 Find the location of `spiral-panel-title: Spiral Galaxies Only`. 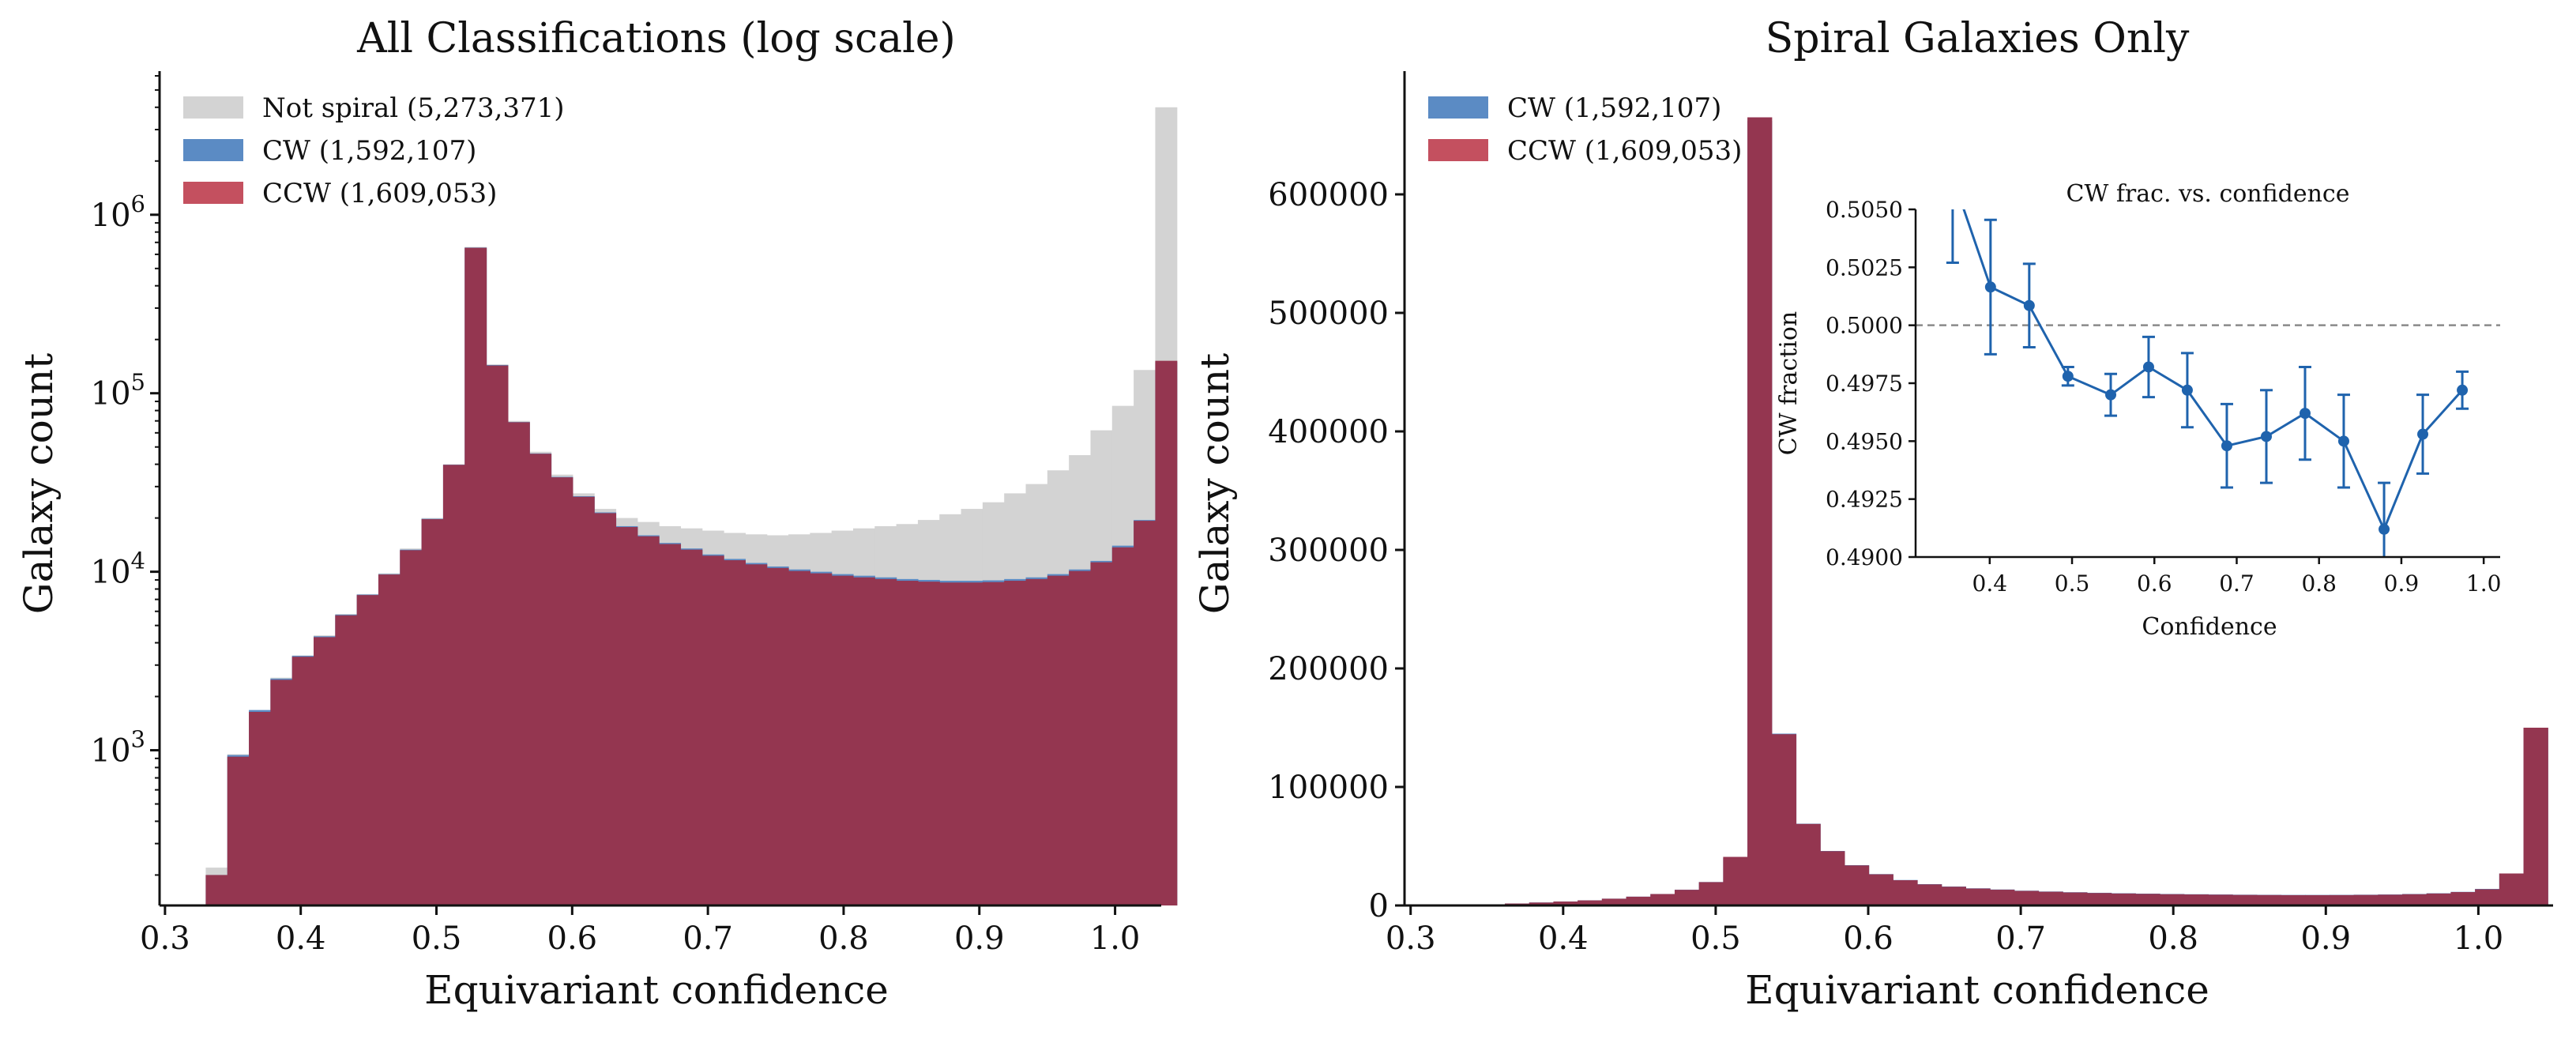

spiral-panel-title: Spiral Galaxies Only is located at coordinates (1978, 38).